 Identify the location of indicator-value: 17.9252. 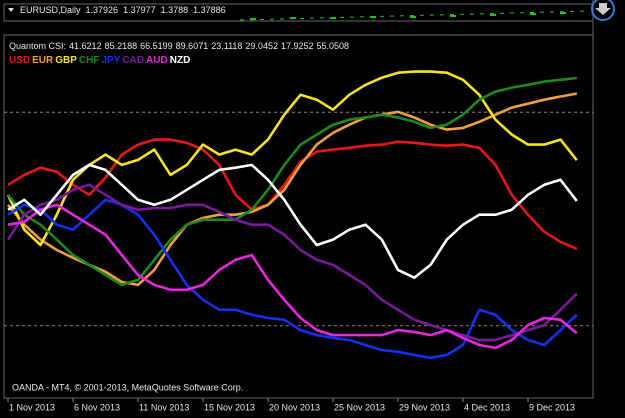
(297, 46).